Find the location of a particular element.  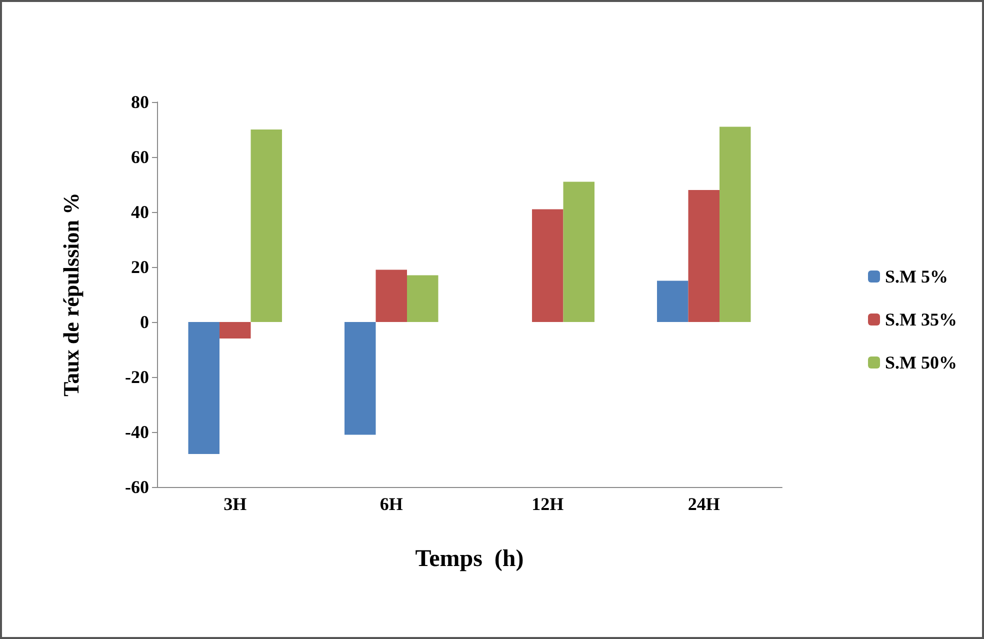

legend-label: S.M 50% is located at coordinates (921, 362).